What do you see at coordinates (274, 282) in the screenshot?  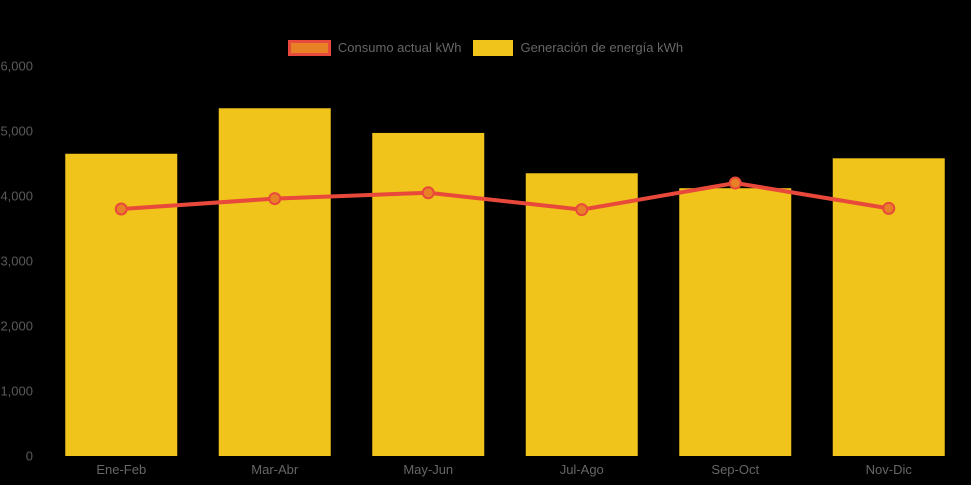 I see `bar-mar-abr` at bounding box center [274, 282].